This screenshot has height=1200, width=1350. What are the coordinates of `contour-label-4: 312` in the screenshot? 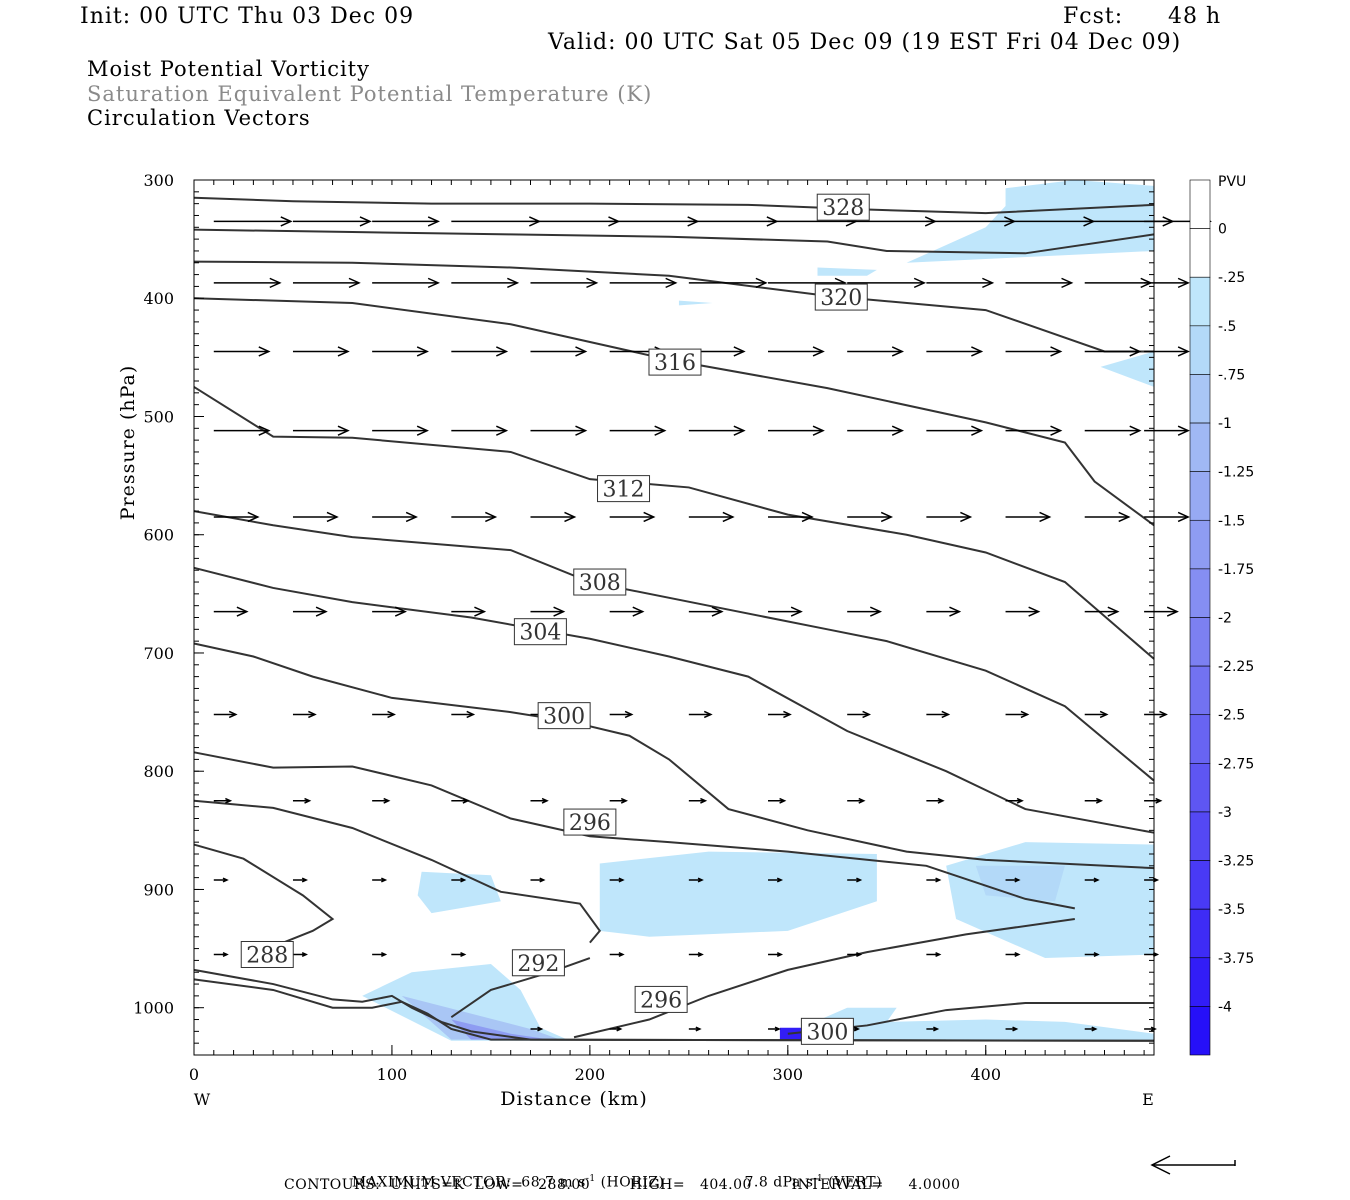 It's located at (624, 489).